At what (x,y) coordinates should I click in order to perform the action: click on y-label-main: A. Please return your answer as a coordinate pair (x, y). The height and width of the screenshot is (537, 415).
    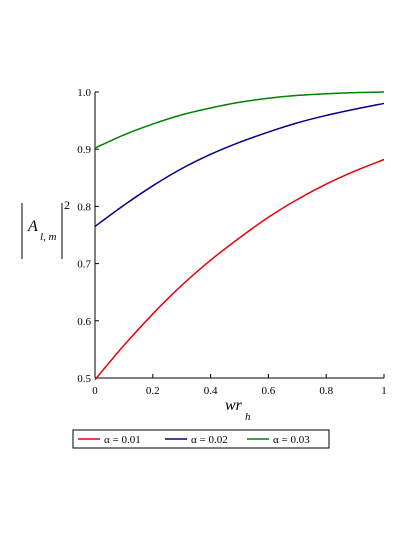
    Looking at the image, I should click on (32, 226).